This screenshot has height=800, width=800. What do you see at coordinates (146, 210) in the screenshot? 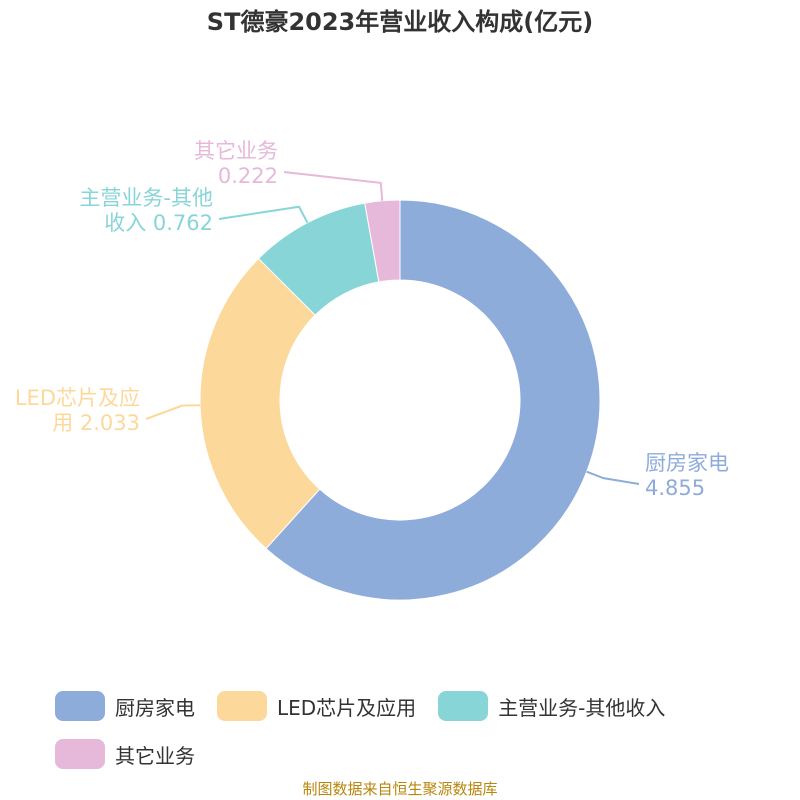
I see `slice-label-2: 主营业务-其他收入 0.762` at bounding box center [146, 210].